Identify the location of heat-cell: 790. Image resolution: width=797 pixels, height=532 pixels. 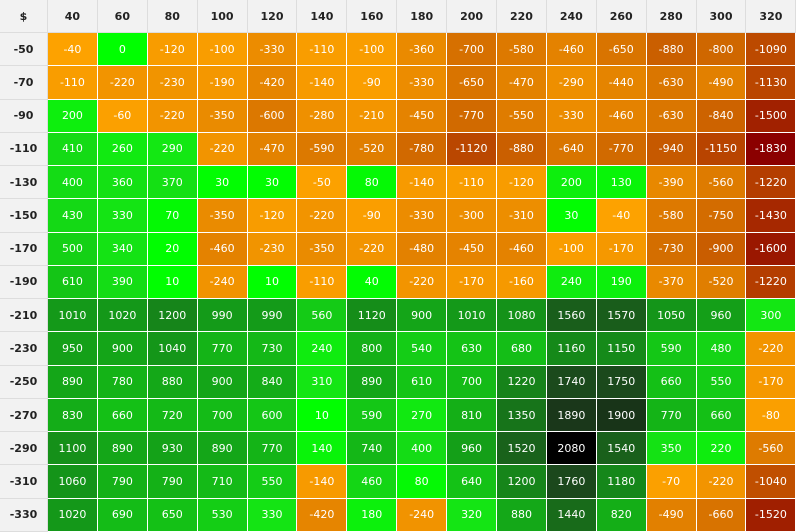
(172, 482).